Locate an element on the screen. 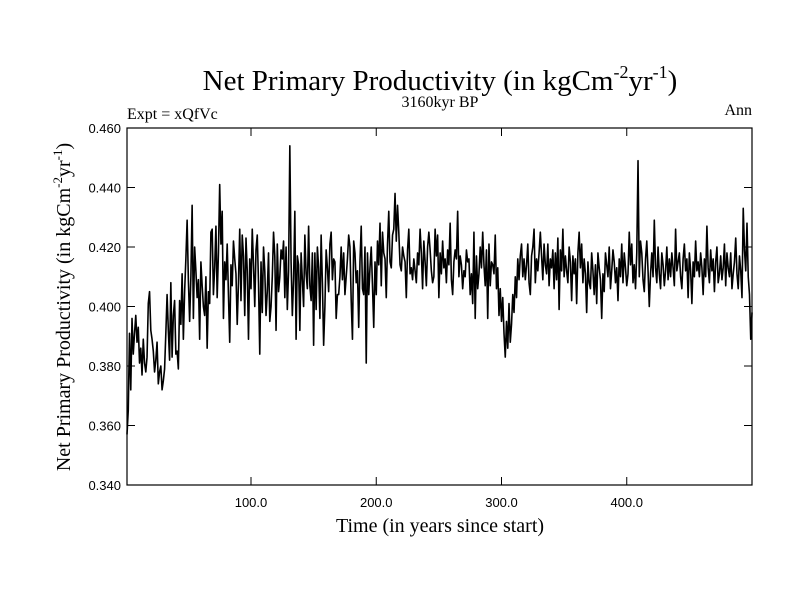  experiment-label: Expt = xQfVc is located at coordinates (172, 114).